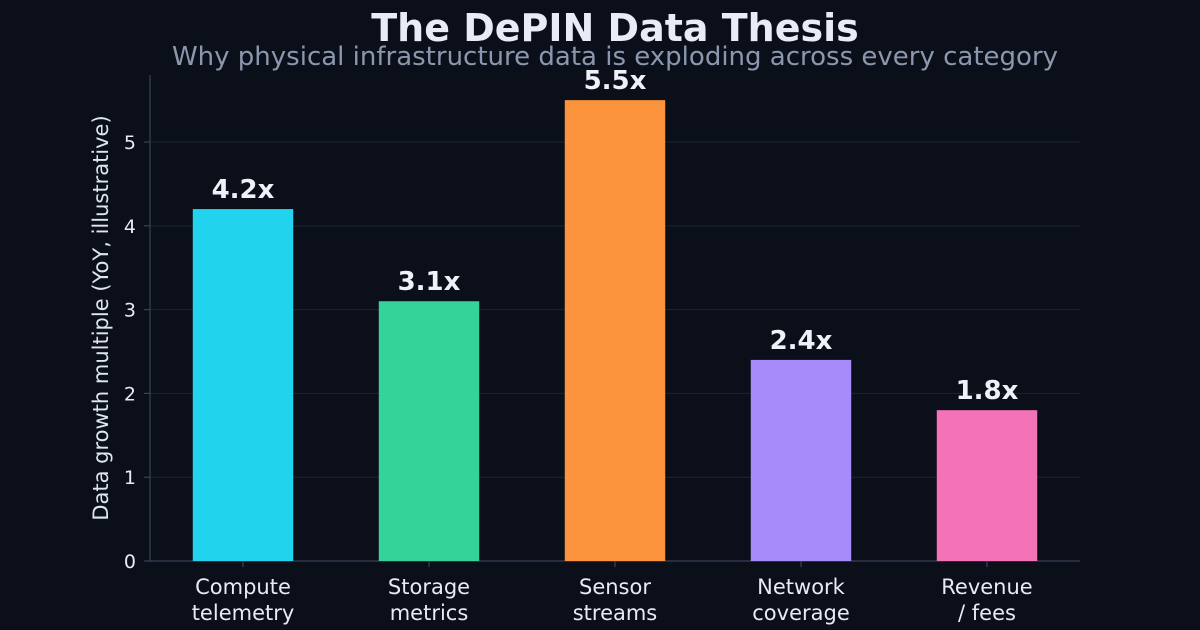 The width and height of the screenshot is (1200, 630). Describe the element at coordinates (243, 613) in the screenshot. I see `x-tick-label: telemetry` at that location.